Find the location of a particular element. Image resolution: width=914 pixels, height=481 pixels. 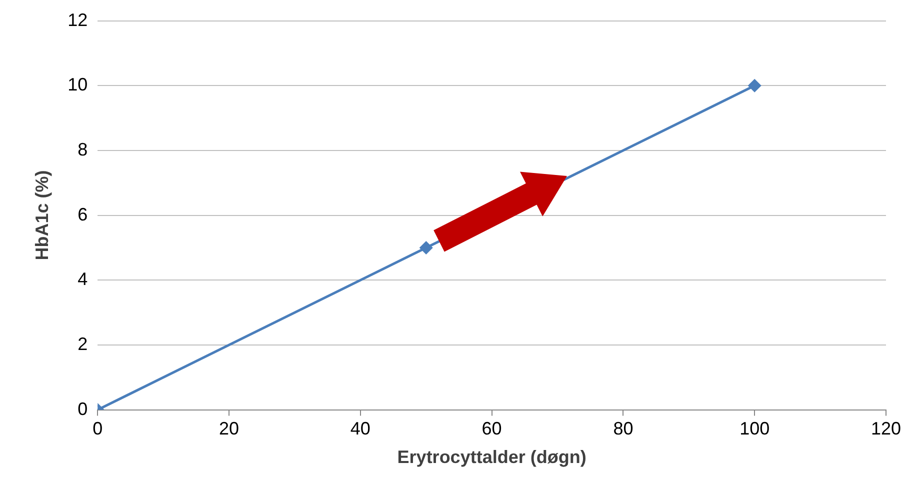

y-tick-label: 0 is located at coordinates (83, 408).